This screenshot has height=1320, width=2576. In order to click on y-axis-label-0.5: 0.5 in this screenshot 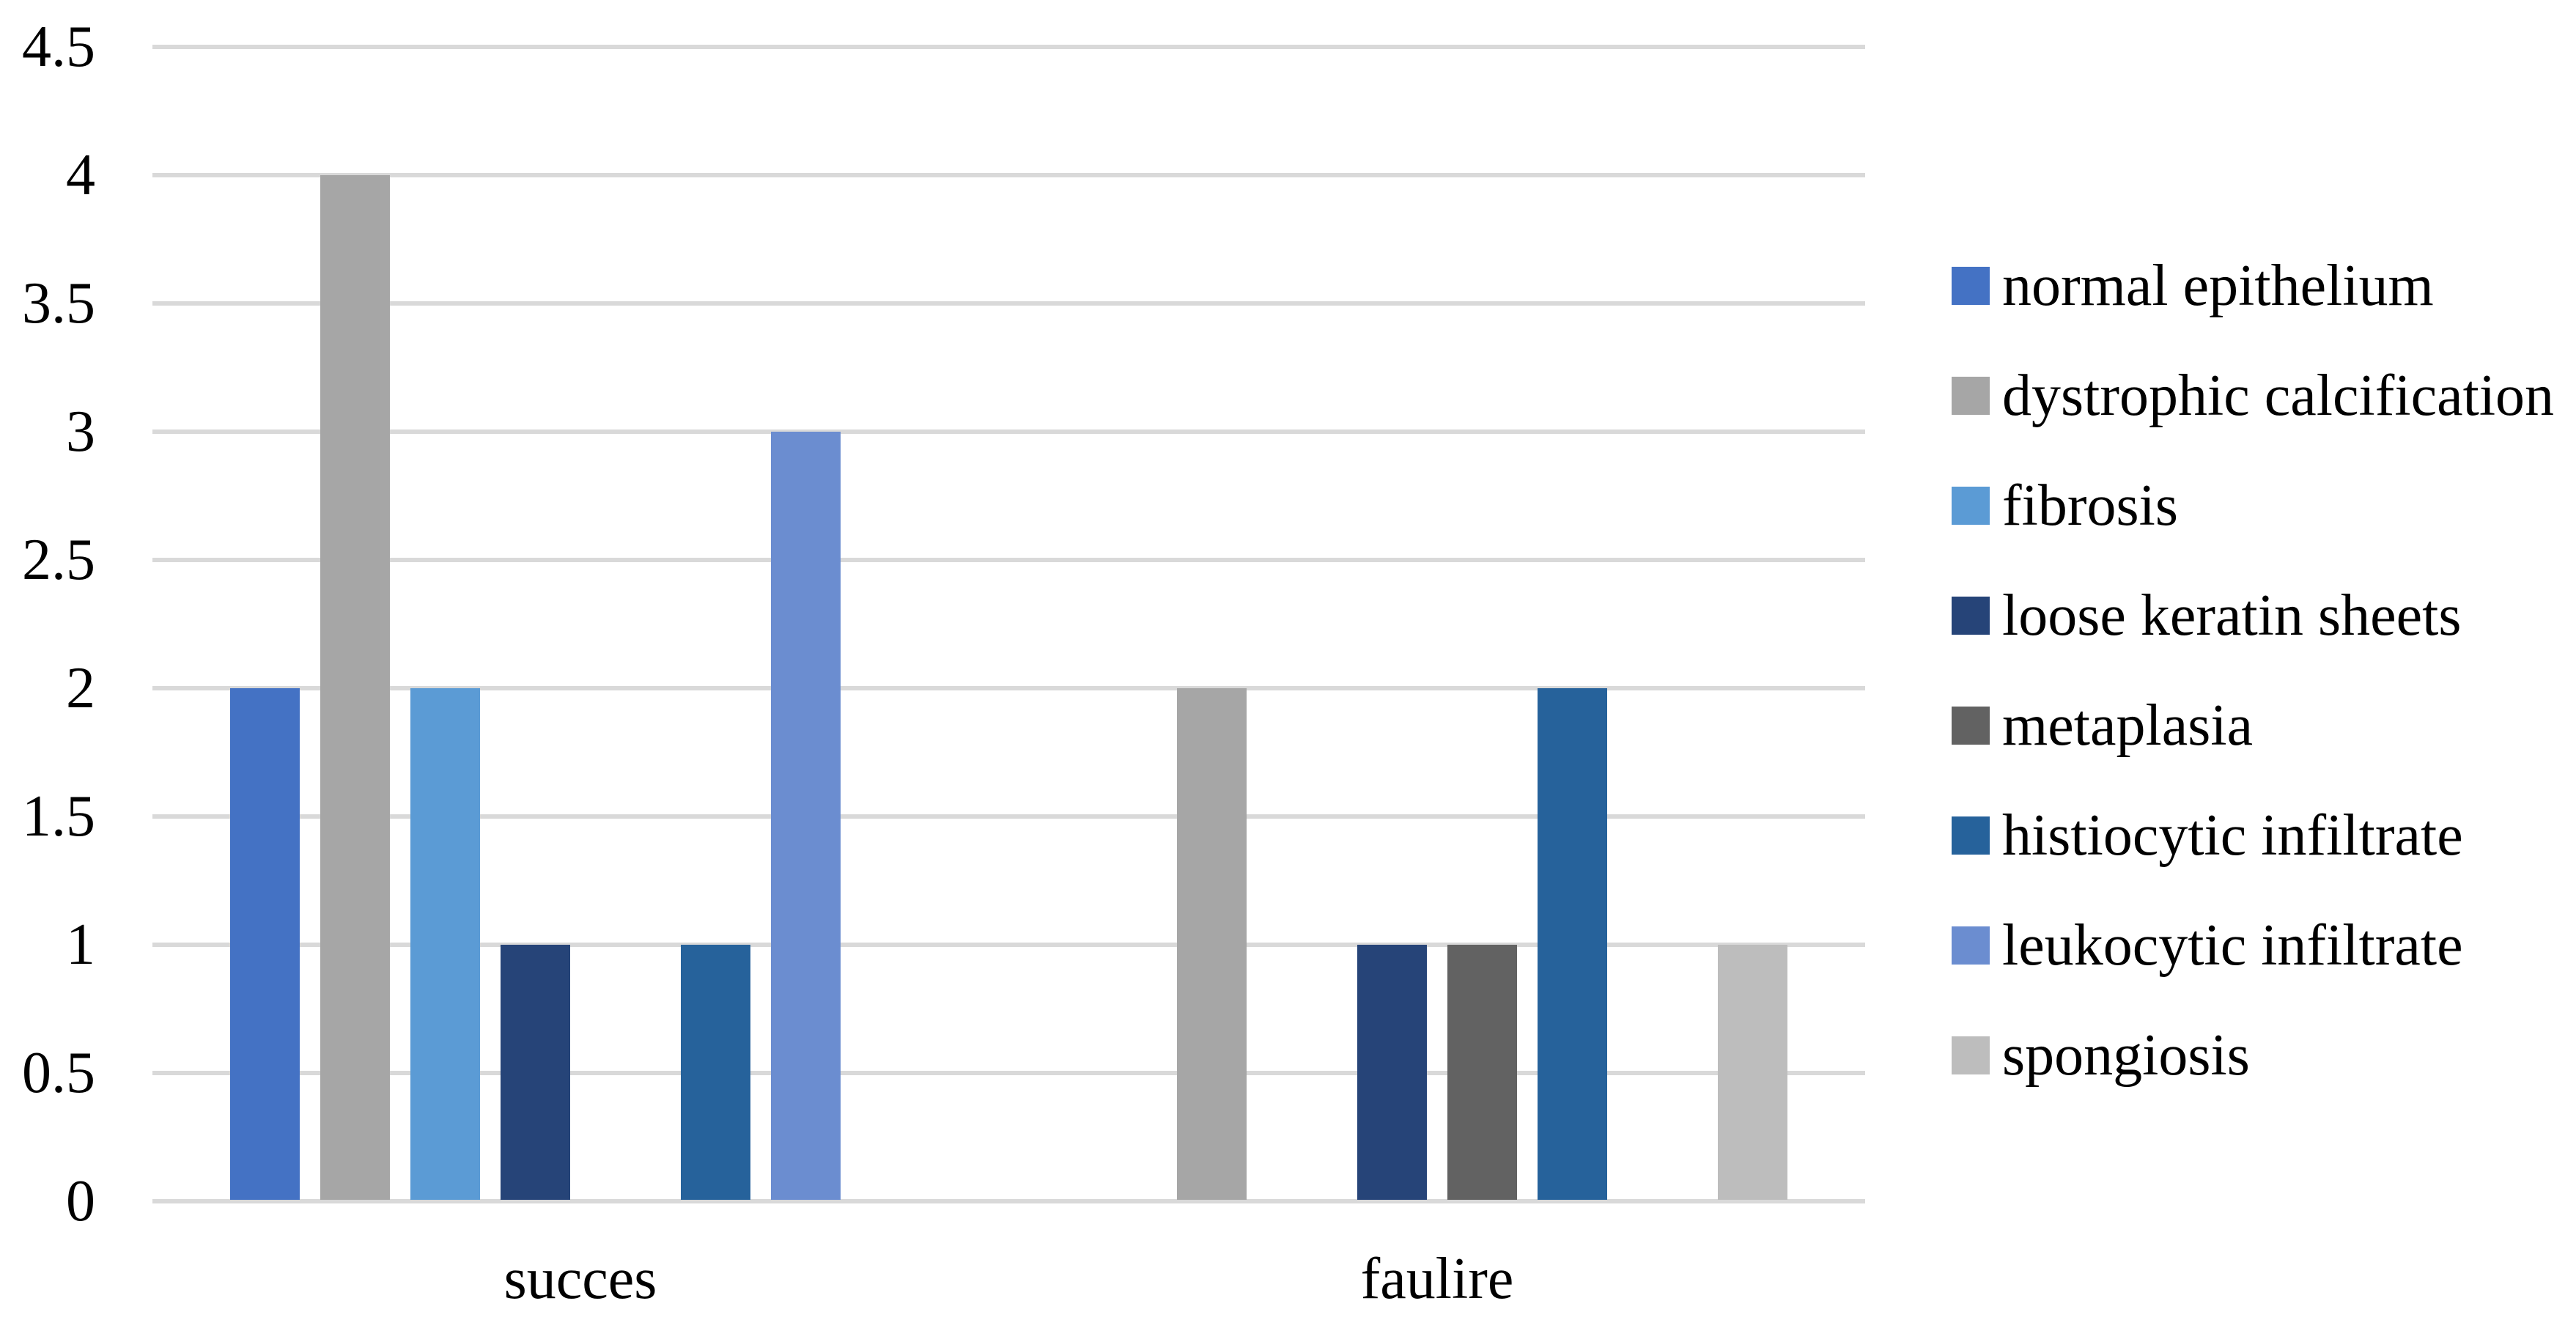, I will do `click(58, 1073)`.